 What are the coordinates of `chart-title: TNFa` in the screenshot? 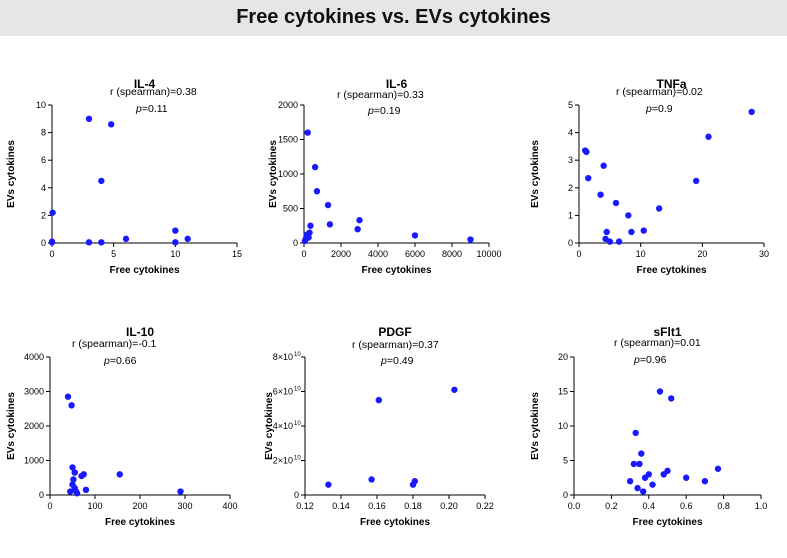 It's located at (672, 84).